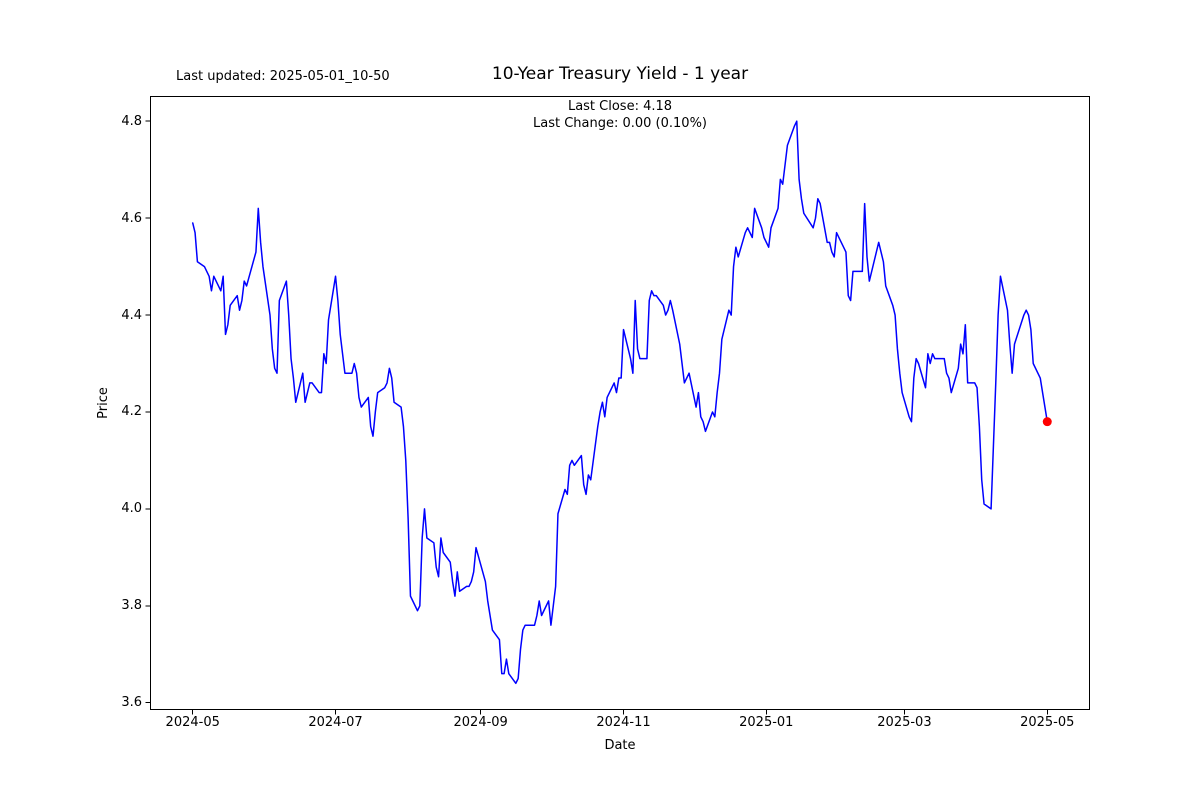 Image resolution: width=1200 pixels, height=800 pixels. What do you see at coordinates (131, 606) in the screenshot?
I see `y-tick-label: 3.8` at bounding box center [131, 606].